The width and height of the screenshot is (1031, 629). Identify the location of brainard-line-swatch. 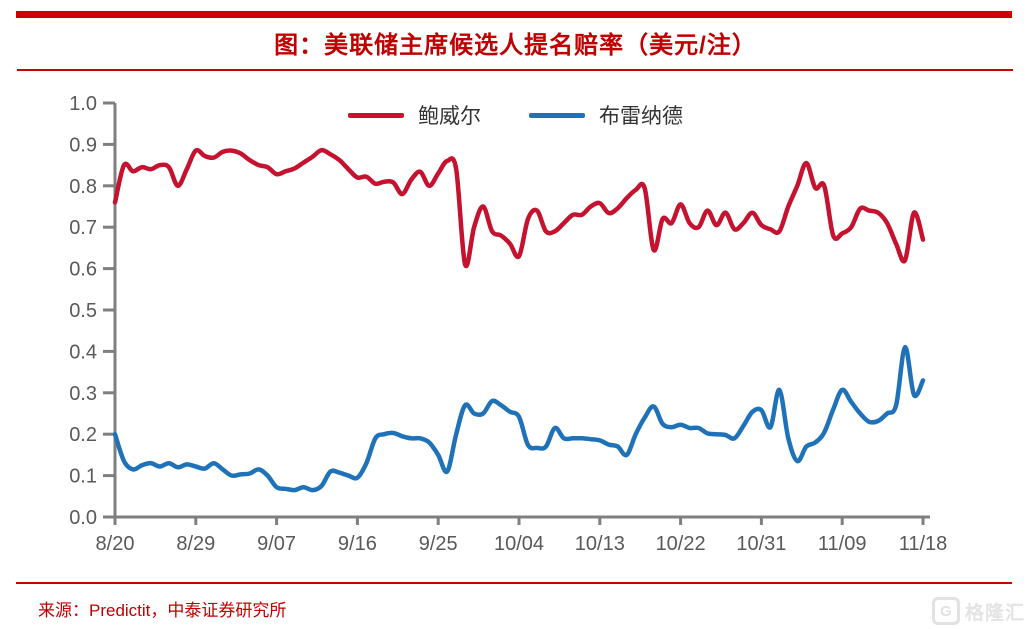
(557, 115).